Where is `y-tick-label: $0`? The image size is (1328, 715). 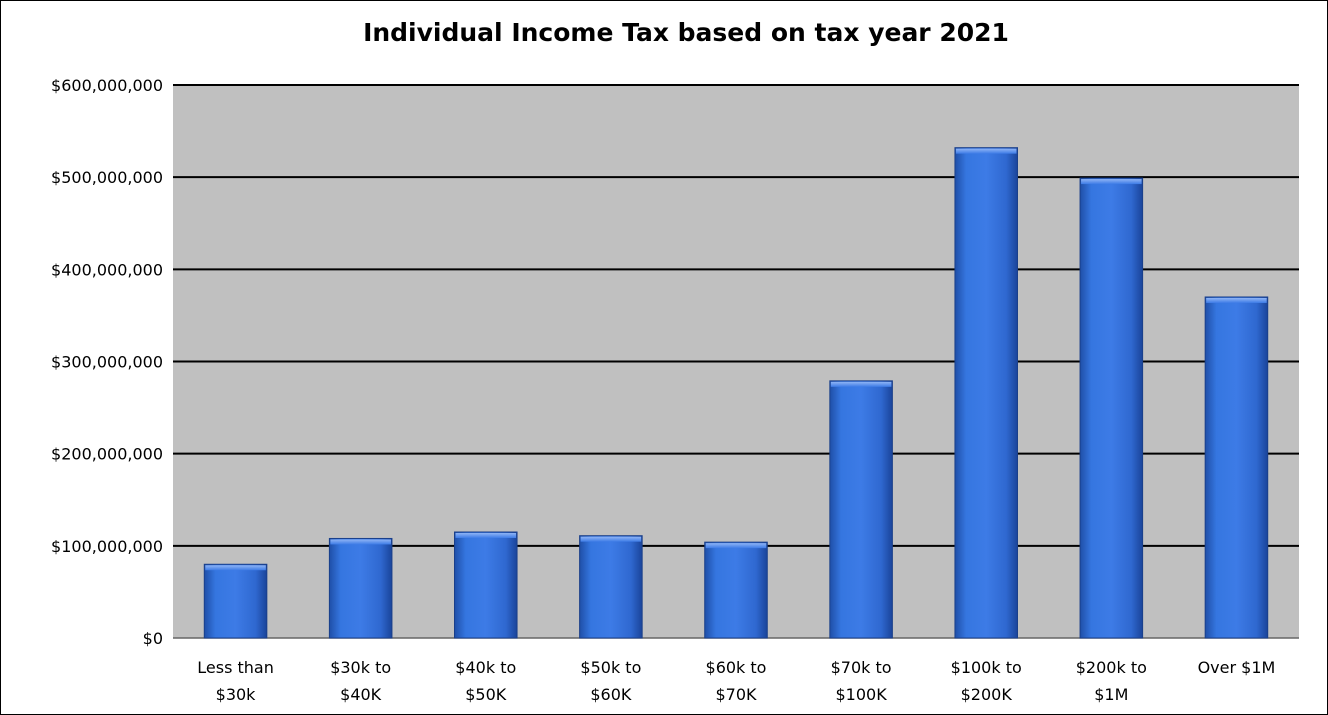 y-tick-label: $0 is located at coordinates (153, 638).